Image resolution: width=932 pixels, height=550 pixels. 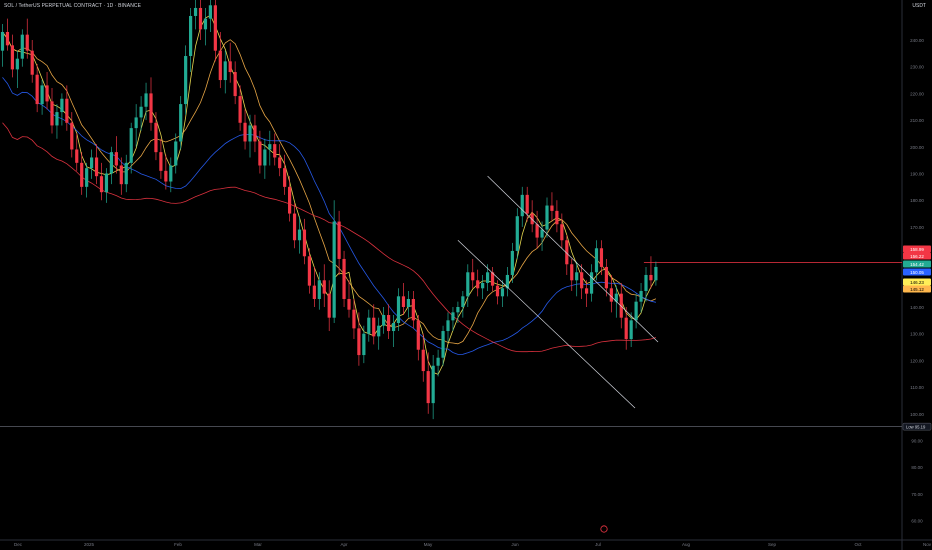 I want to click on price-tag-label: 156.22, so click(x=917, y=256).